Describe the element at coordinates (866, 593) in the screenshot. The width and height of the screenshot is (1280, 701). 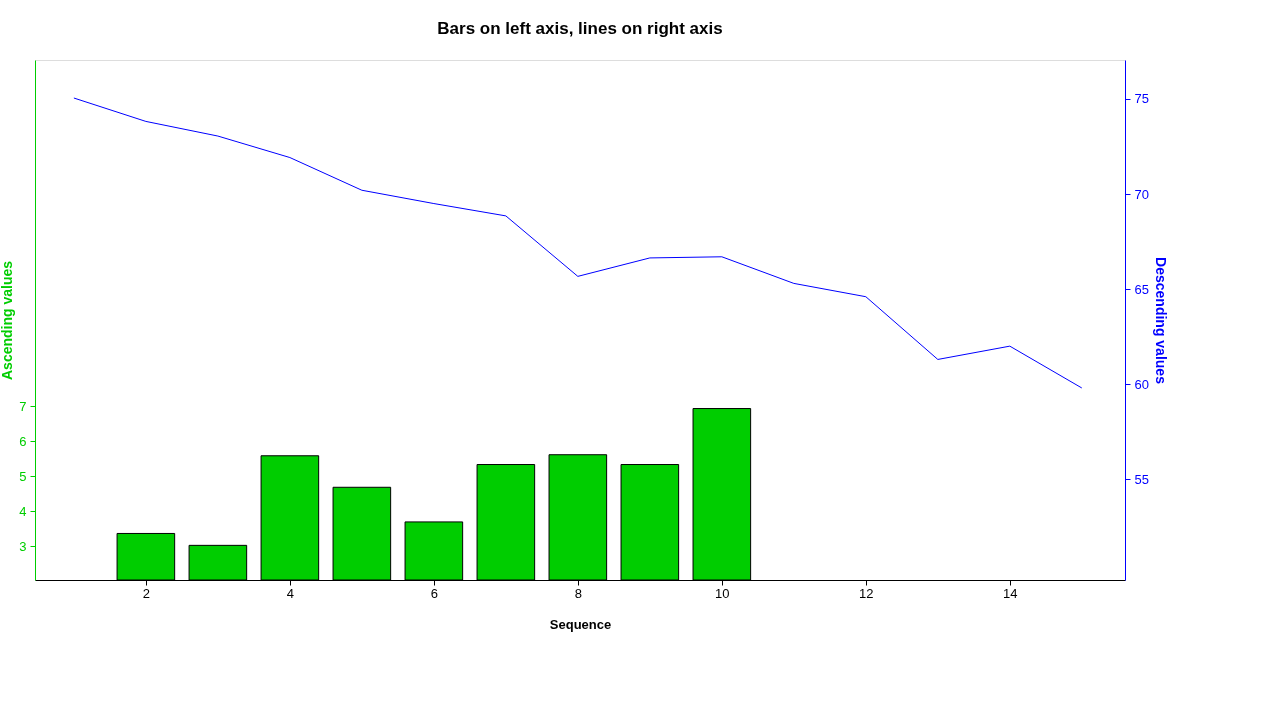
I see `x-tick-label: 12` at that location.